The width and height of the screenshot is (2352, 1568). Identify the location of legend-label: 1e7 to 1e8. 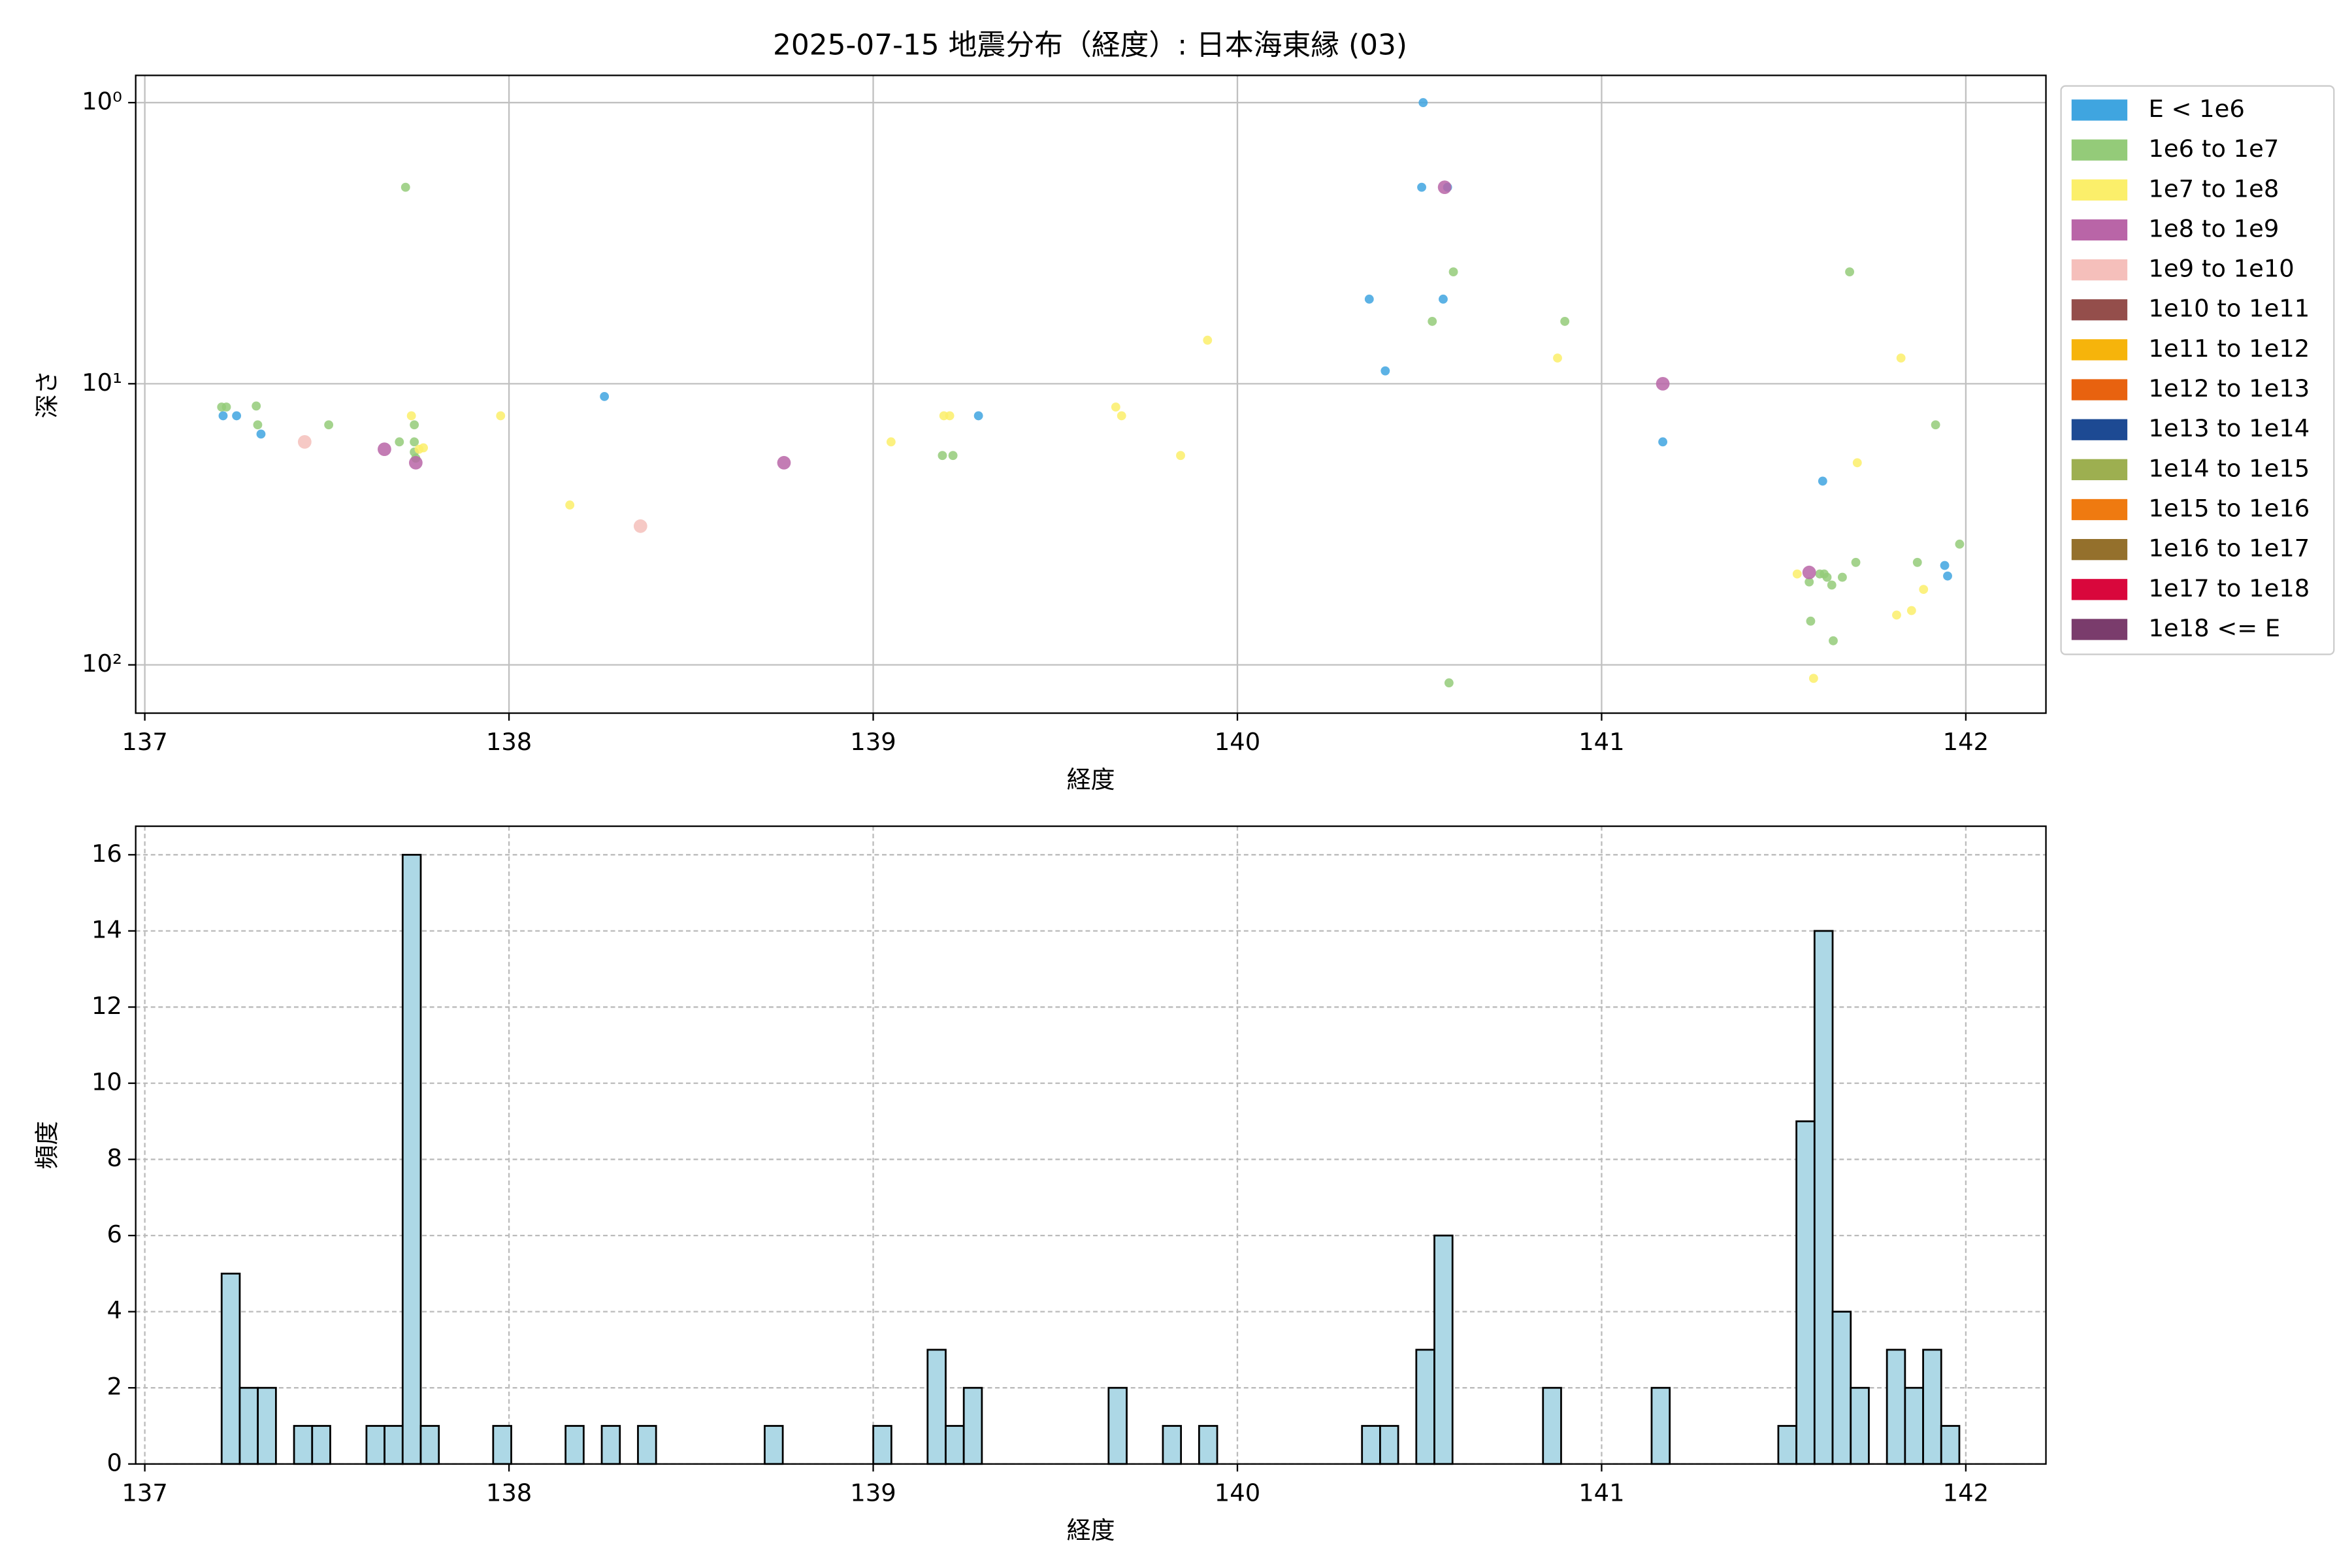
(2213, 188).